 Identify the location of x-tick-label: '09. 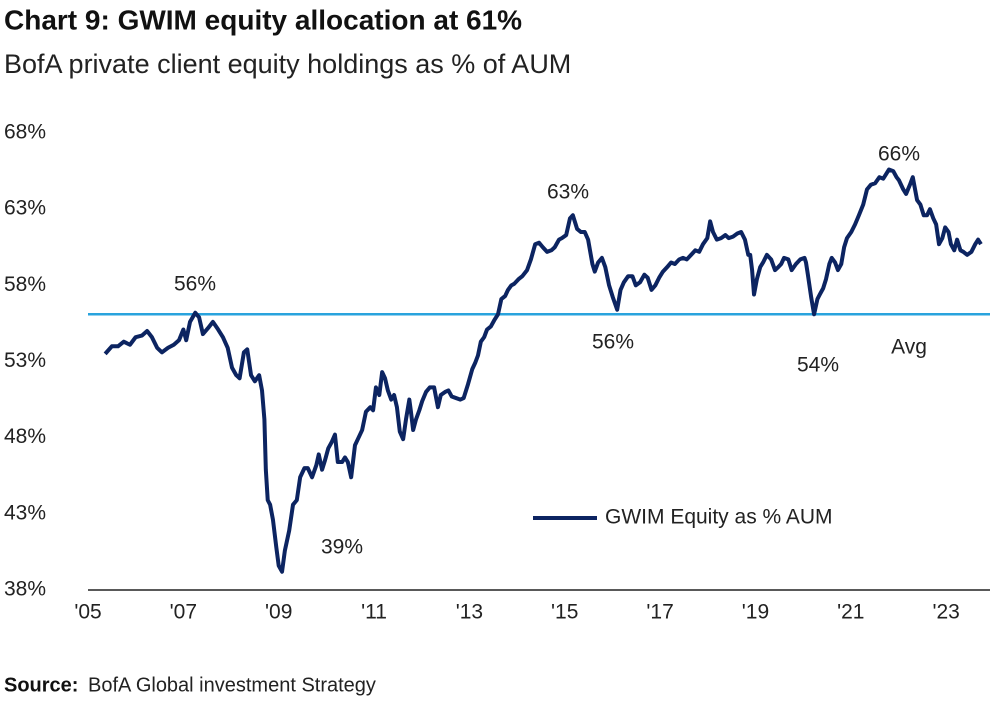
(278, 612).